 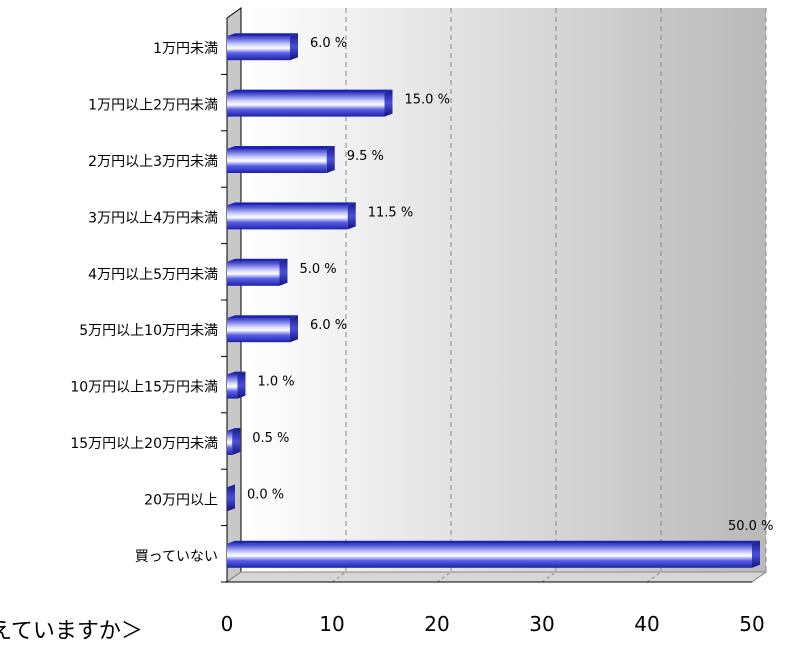 I want to click on category-label: 10万円以上15万円未満, so click(x=144, y=388).